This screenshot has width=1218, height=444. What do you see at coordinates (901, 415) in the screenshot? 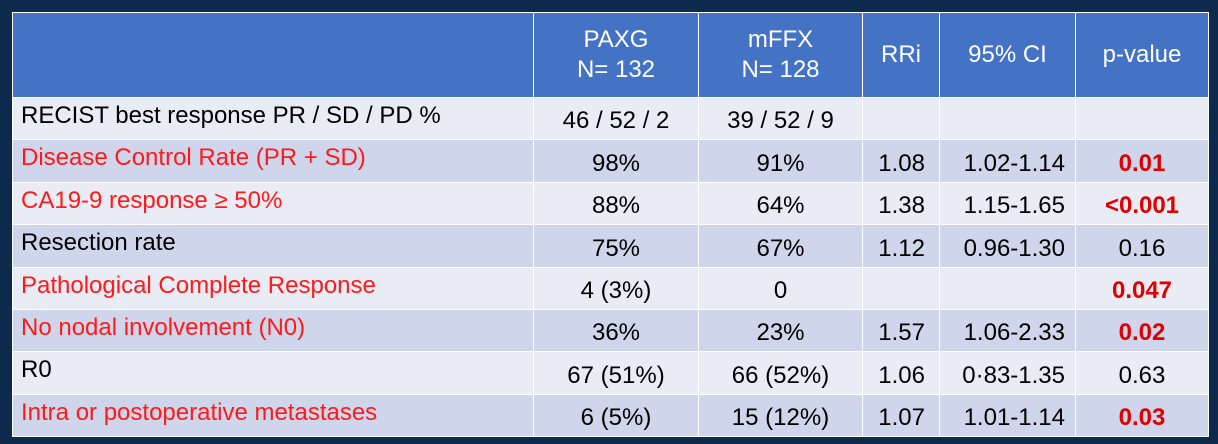
I see `rri-value: 1.07` at bounding box center [901, 415].